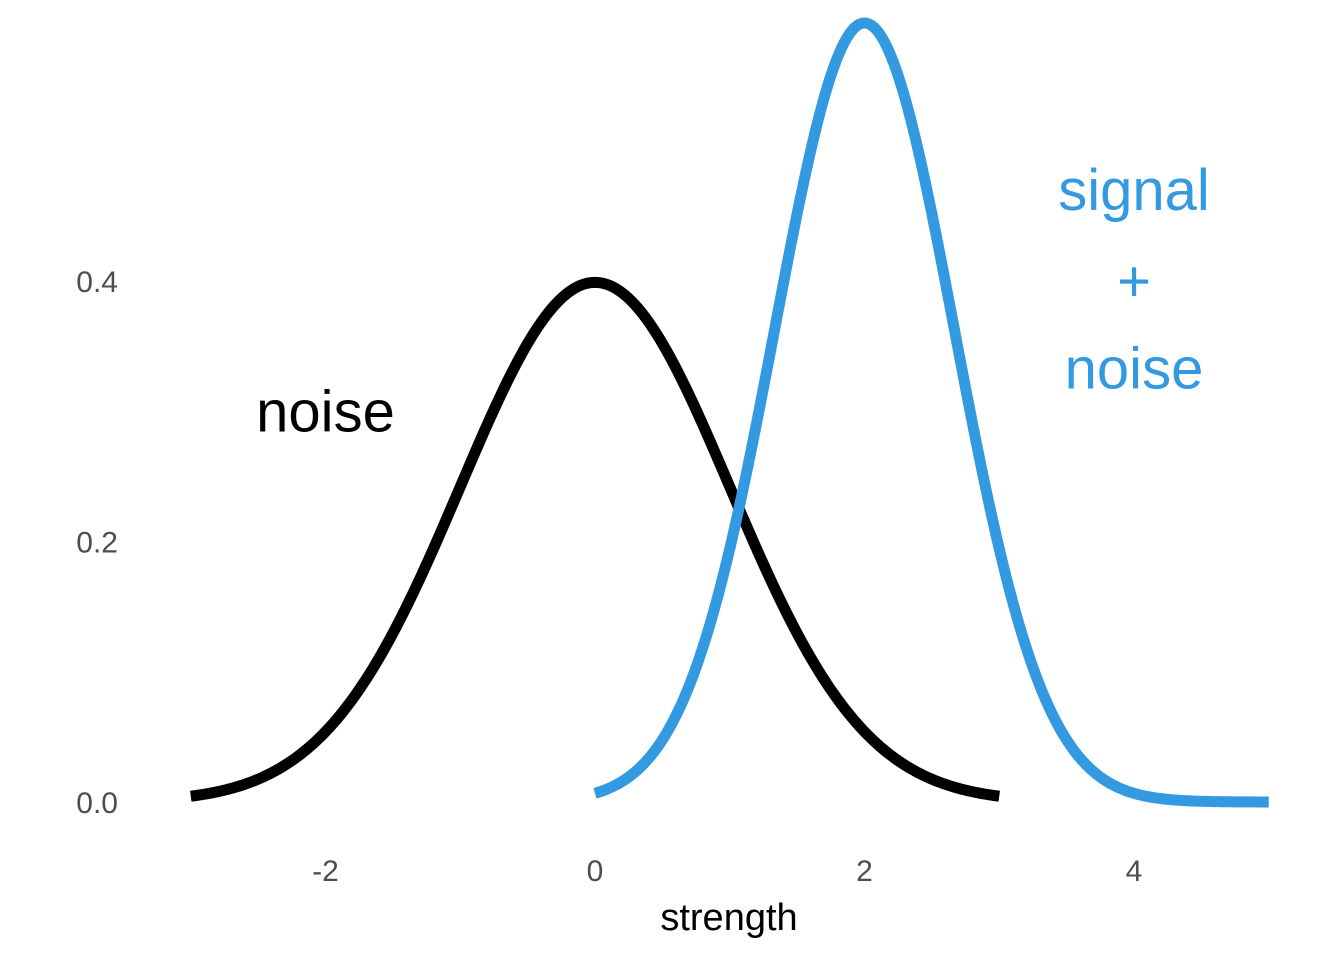 Image resolution: width=1344 pixels, height=960 pixels. Describe the element at coordinates (325, 871) in the screenshot. I see `x-tick-label: -2` at that location.